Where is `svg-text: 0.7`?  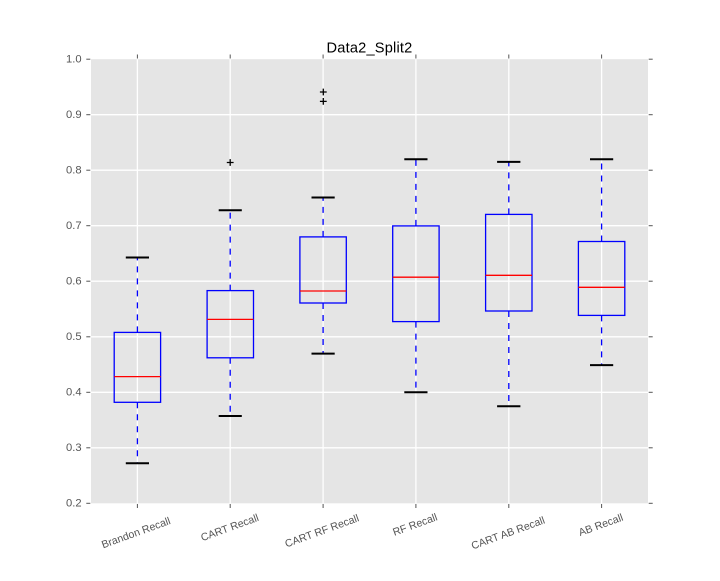
svg-text: 0.7 is located at coordinates (74, 226).